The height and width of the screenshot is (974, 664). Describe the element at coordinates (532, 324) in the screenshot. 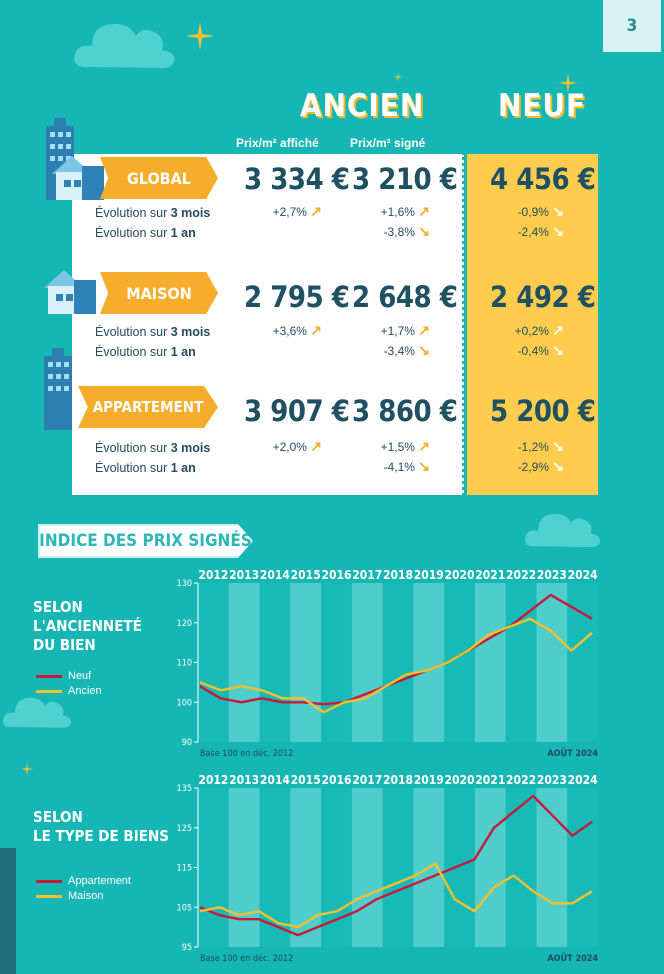

I see `price-table-neuf` at that location.